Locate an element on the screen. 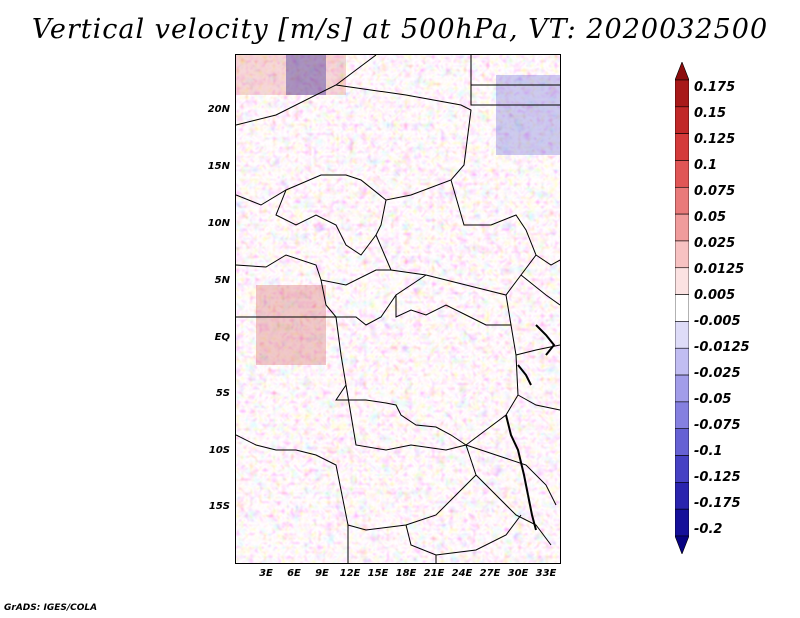 This screenshot has width=800, height=618. colorbar-label: 0.05 is located at coordinates (710, 217).